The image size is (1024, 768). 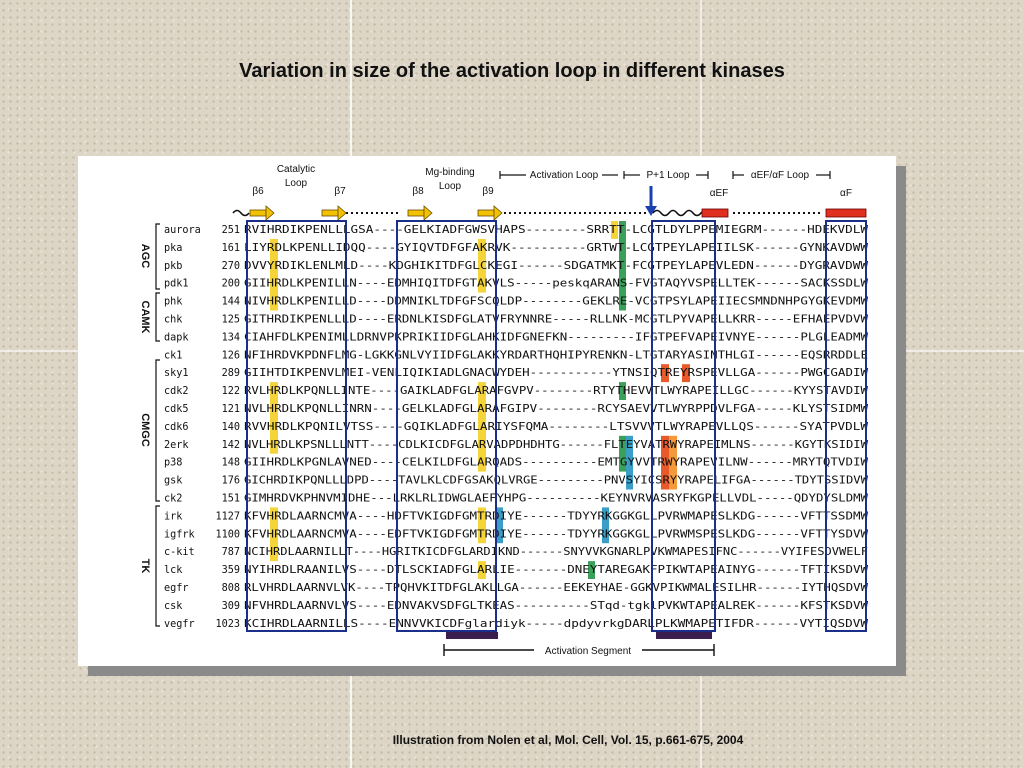 What do you see at coordinates (173, 499) in the screenshot?
I see `kinase-name: ck2` at bounding box center [173, 499].